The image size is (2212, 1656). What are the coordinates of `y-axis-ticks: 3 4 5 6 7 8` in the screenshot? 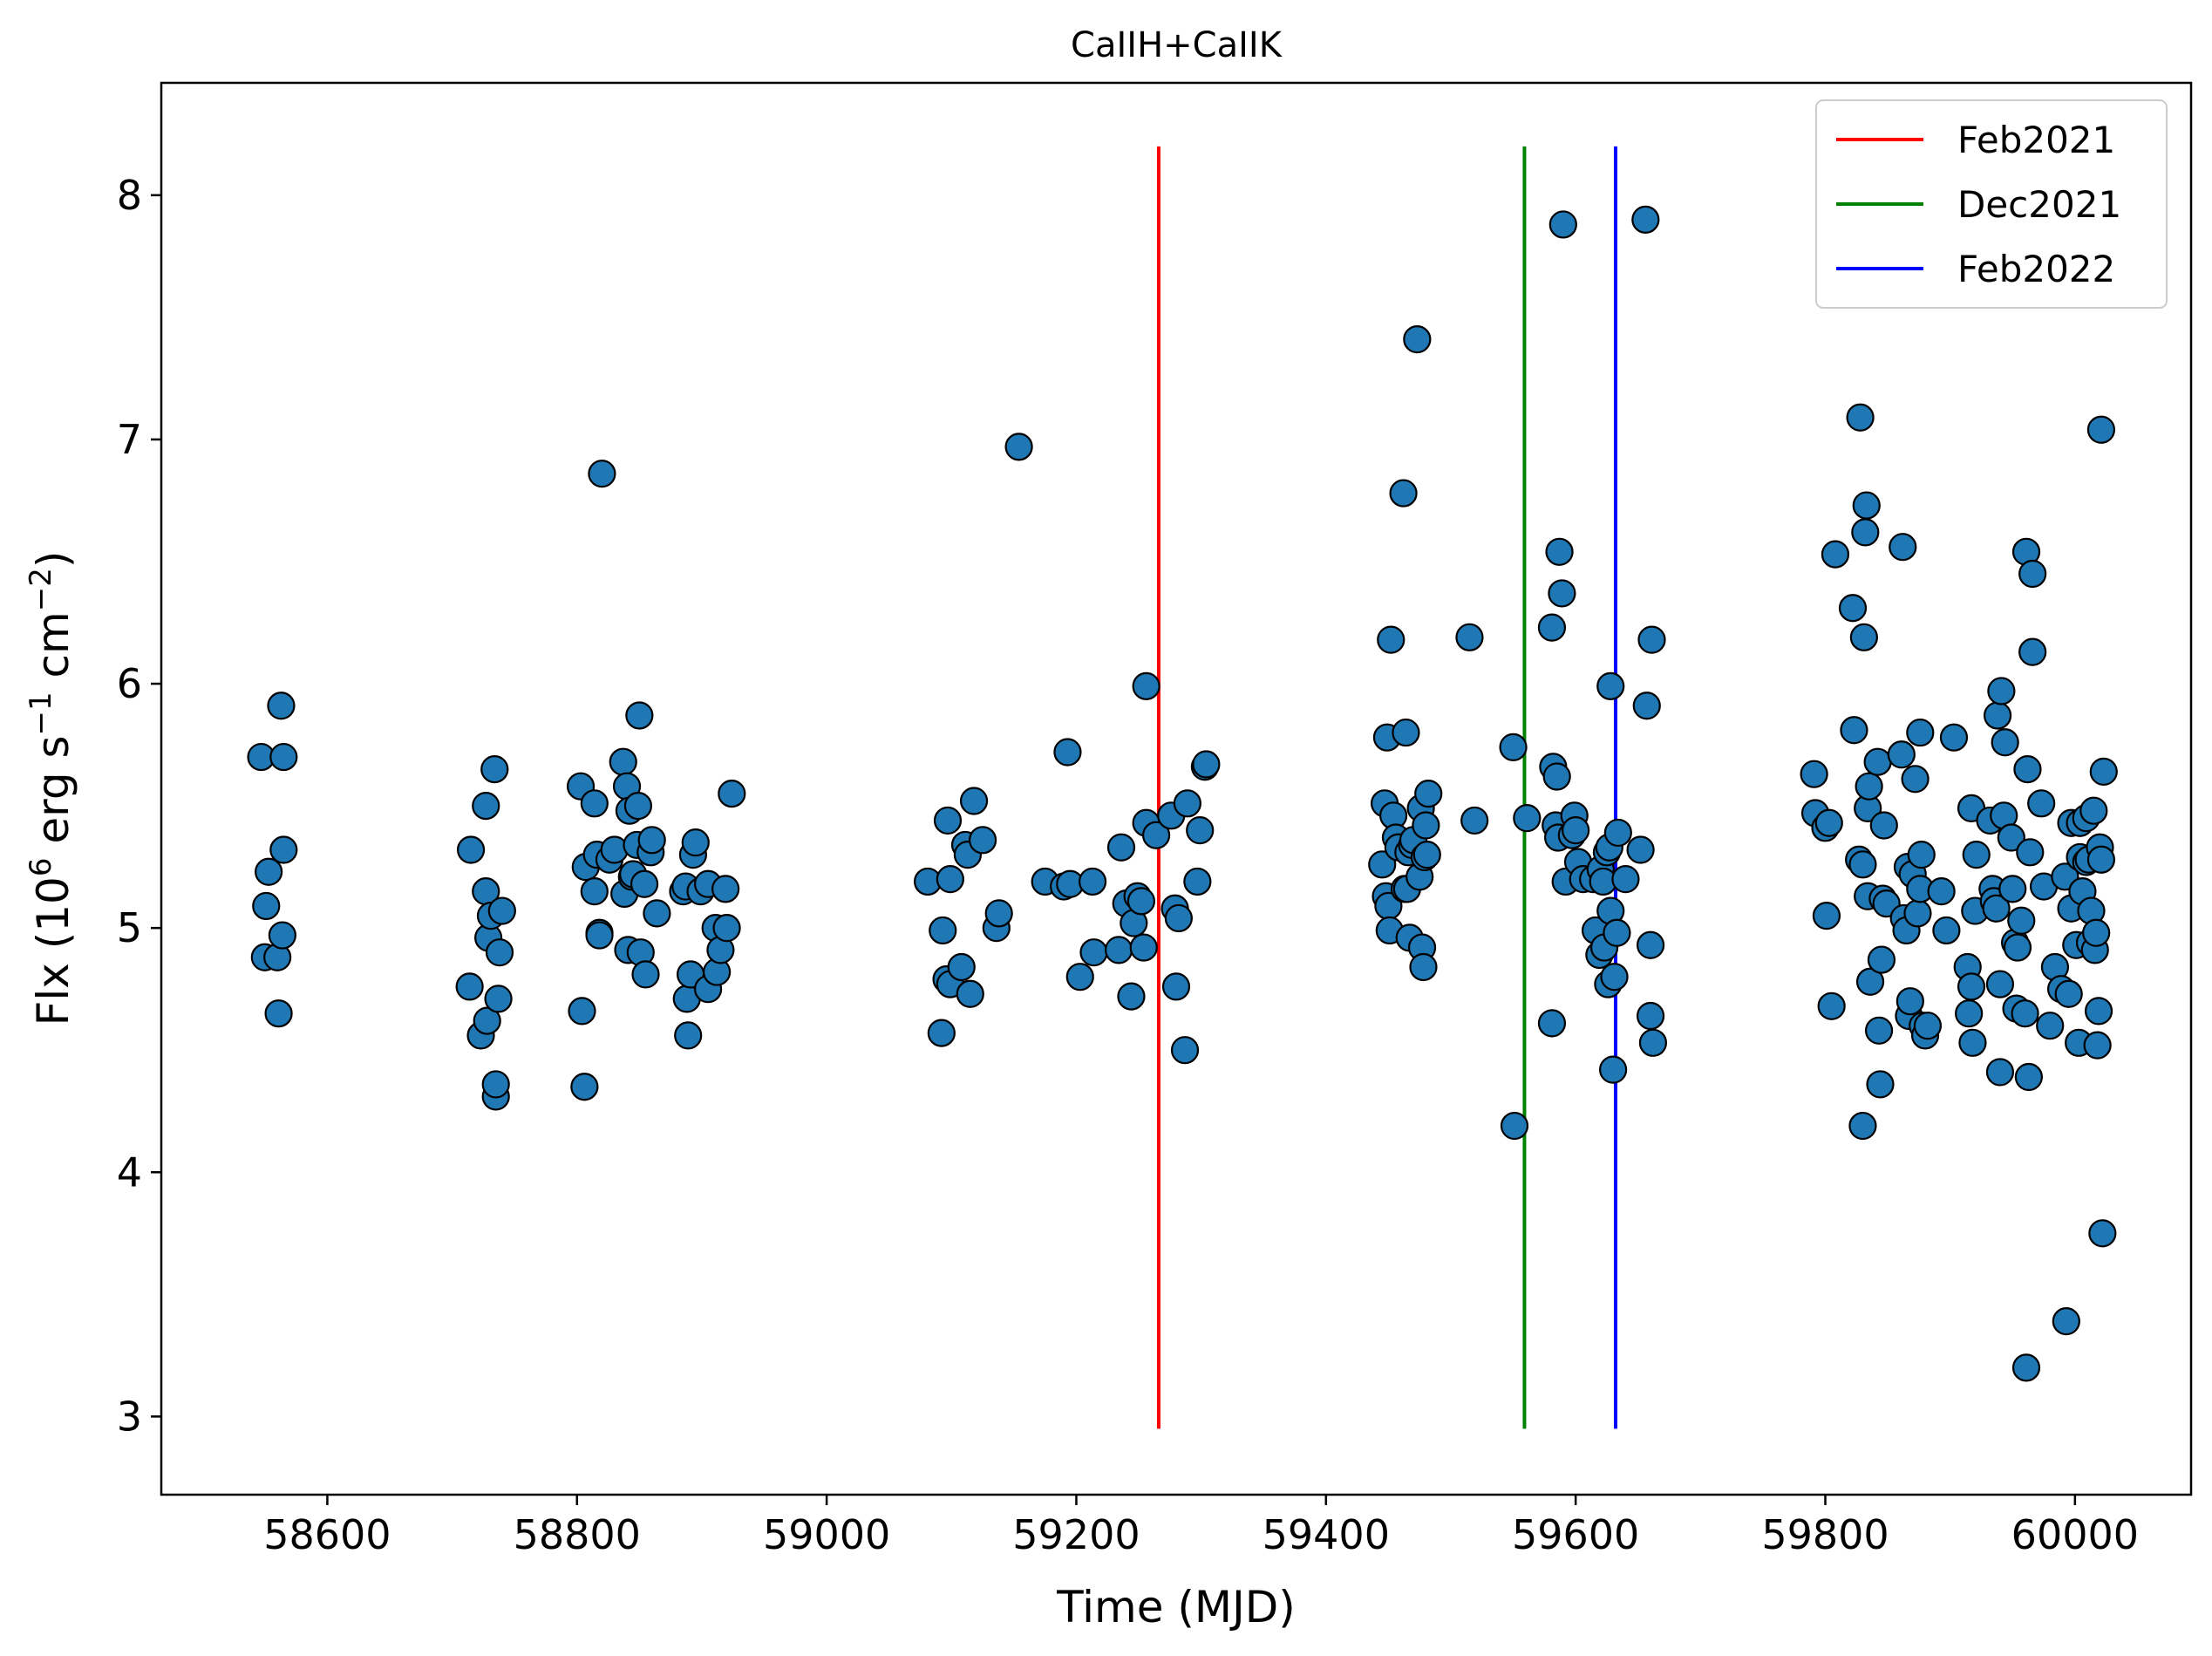 It's located at (139, 806).